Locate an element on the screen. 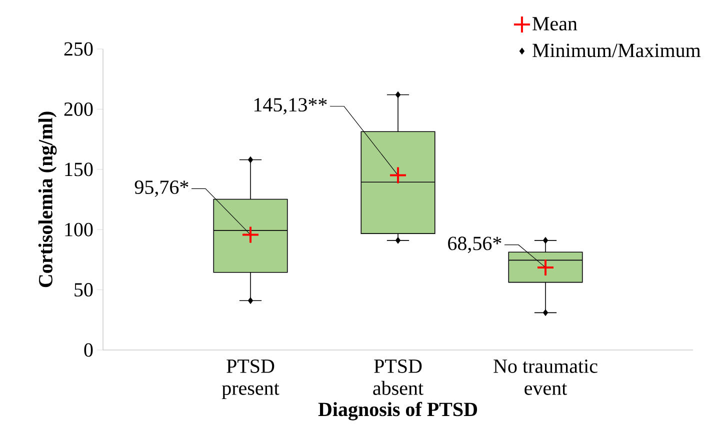  y-tick-label: 200 is located at coordinates (78, 109).